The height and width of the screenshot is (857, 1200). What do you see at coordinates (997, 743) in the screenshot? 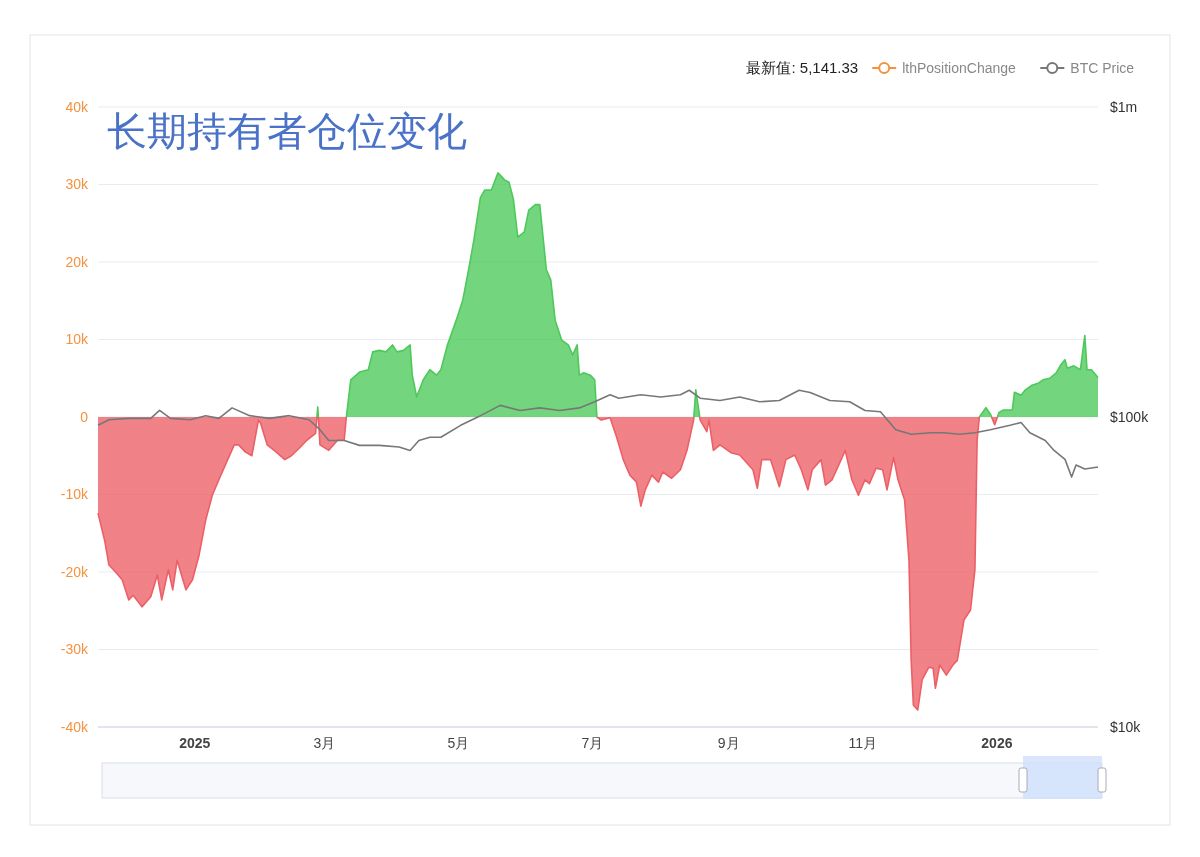
I see `x-tick-label: 2026` at bounding box center [997, 743].